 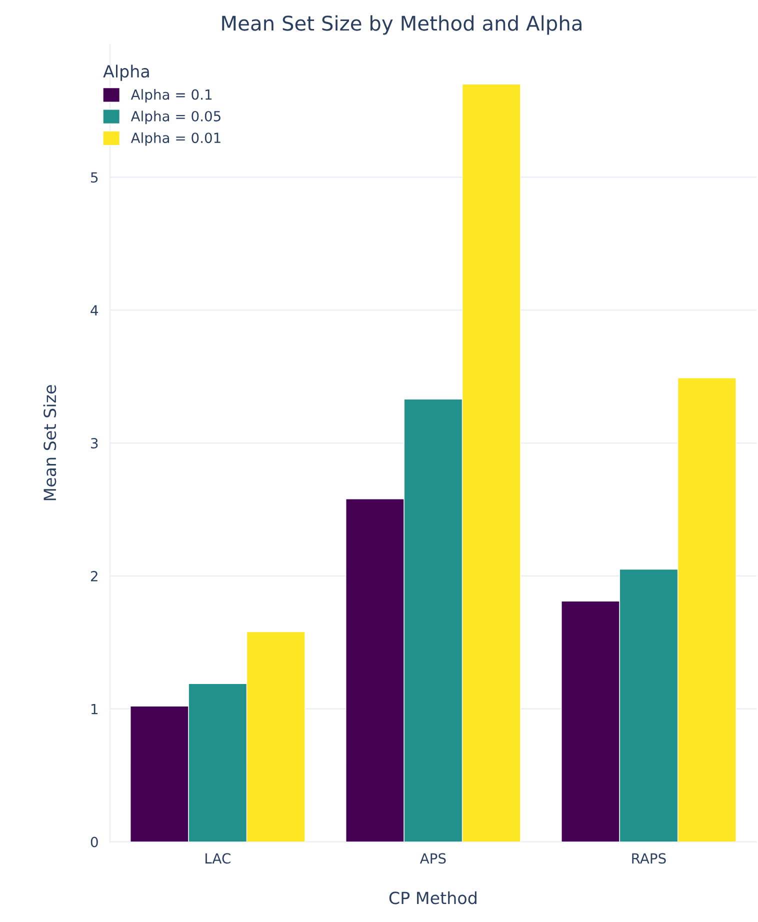 I want to click on legend-title: Alpha, so click(x=126, y=72).